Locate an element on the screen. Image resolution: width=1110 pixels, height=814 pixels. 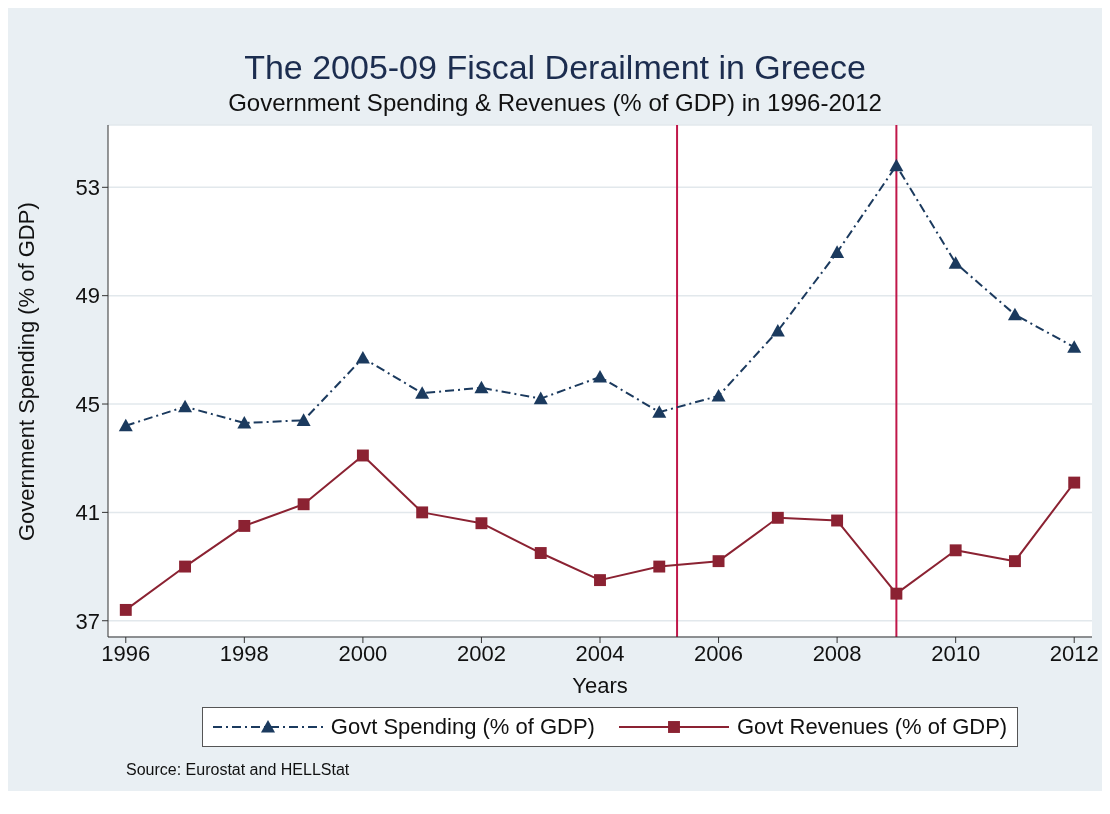
x-tick-label: 2008 is located at coordinates (837, 653).